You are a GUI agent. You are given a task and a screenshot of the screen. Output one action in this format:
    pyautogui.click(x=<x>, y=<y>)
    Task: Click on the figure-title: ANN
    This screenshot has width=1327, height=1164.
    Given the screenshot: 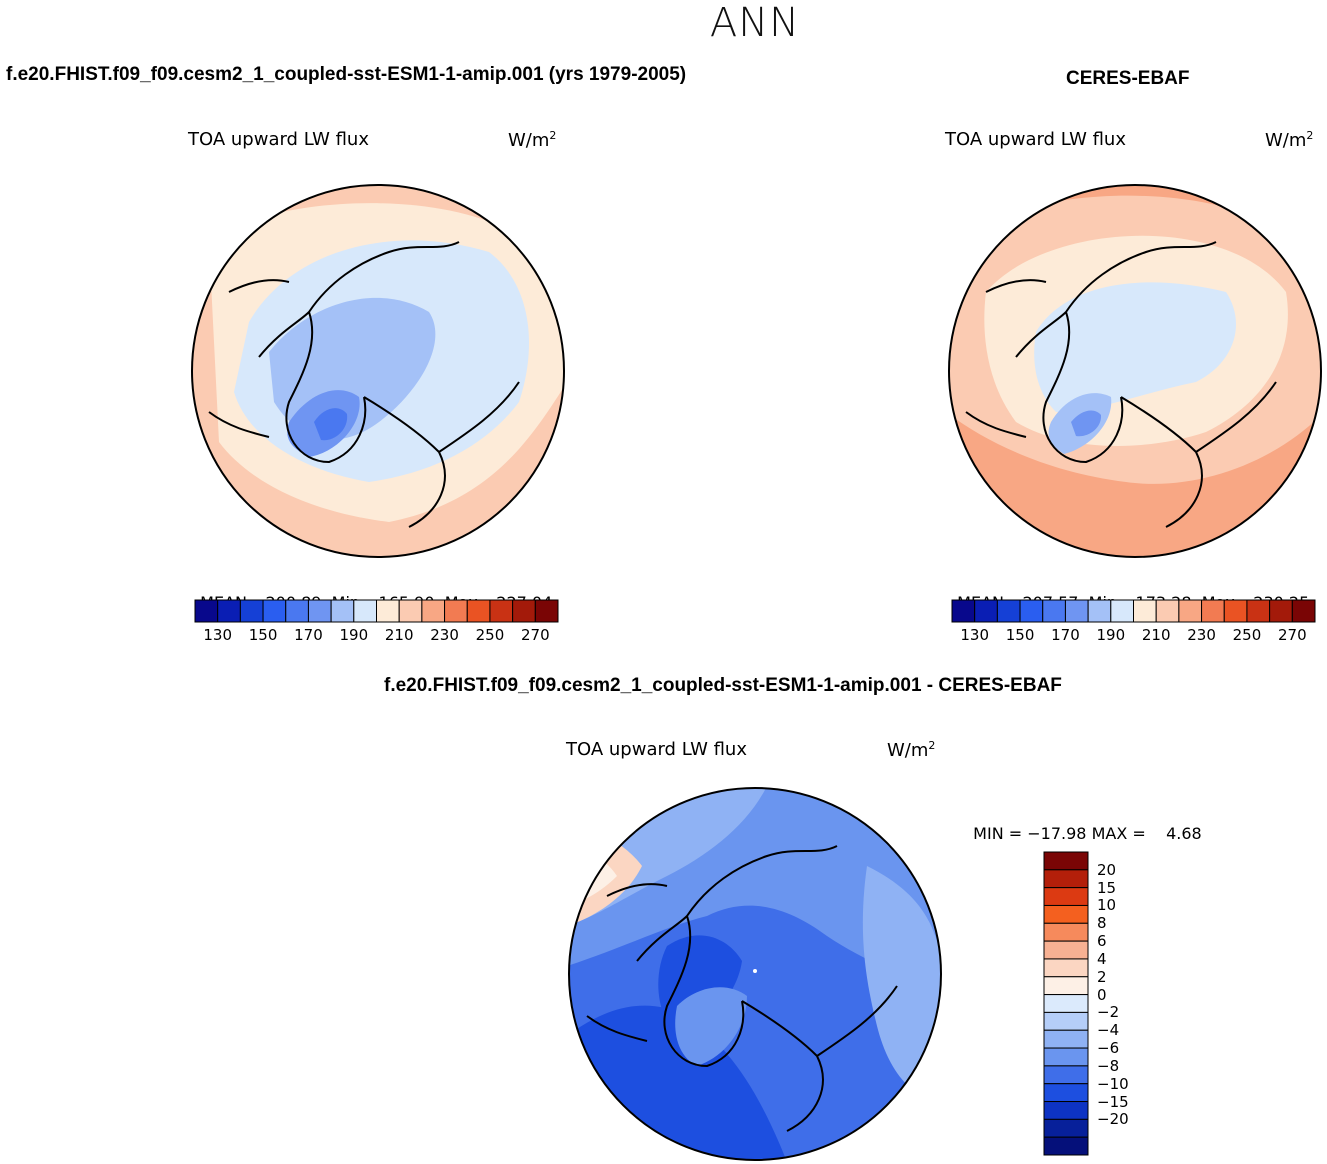 What is the action you would take?
    pyautogui.click(x=755, y=23)
    